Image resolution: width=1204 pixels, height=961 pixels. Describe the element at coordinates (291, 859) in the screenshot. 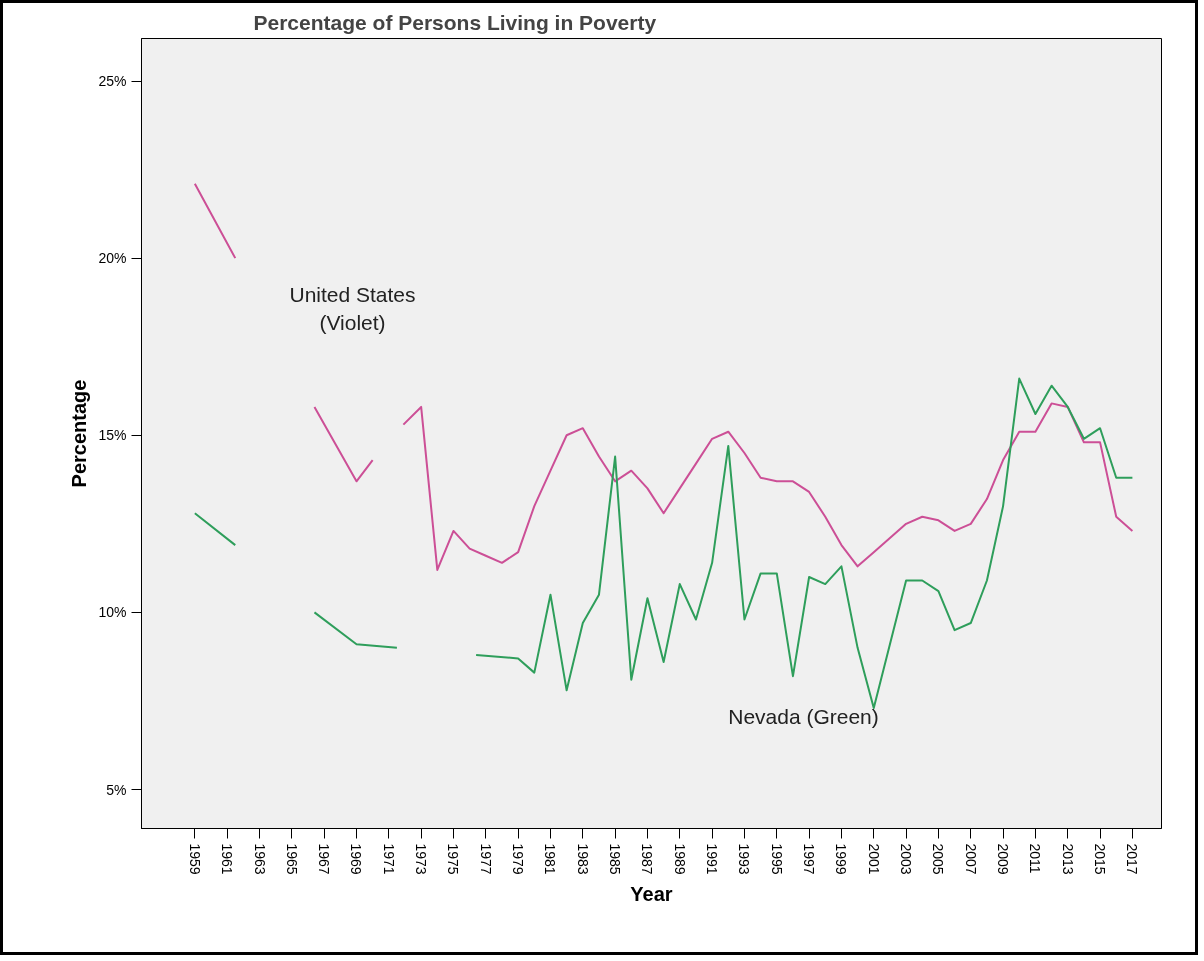

I see `x-tick-label: 1965` at that location.